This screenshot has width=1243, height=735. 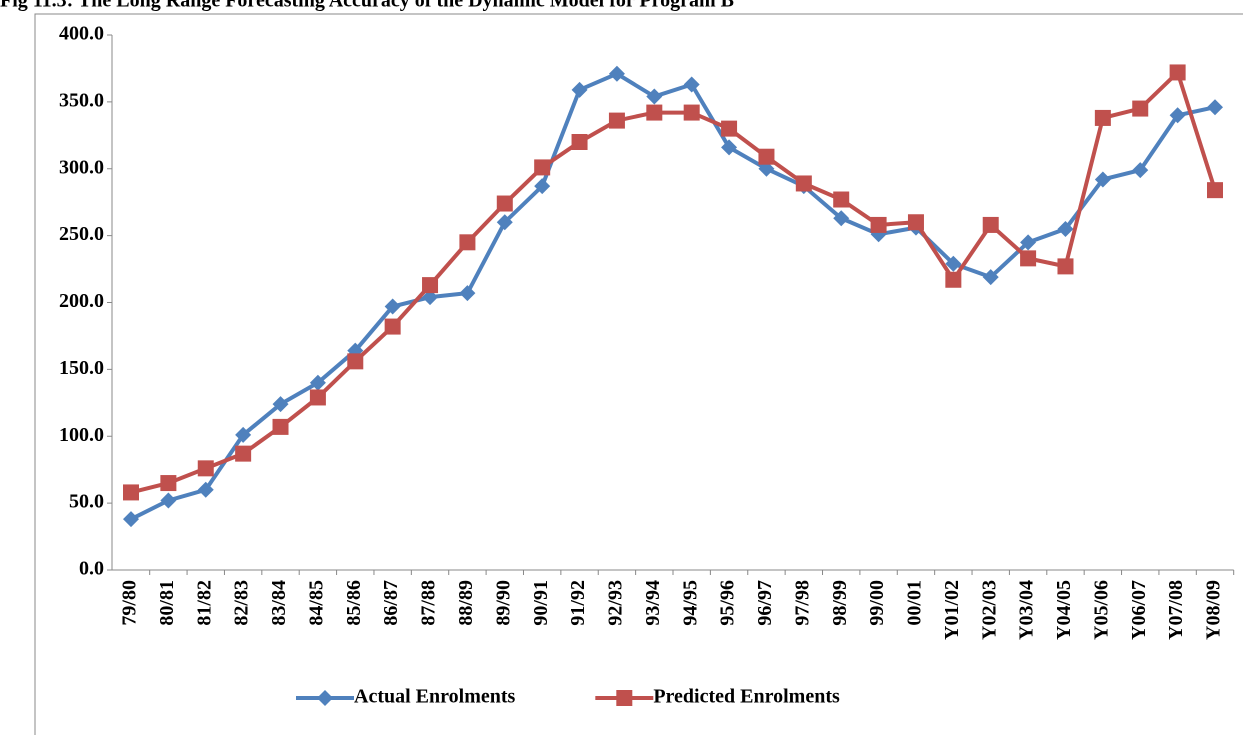 What do you see at coordinates (130, 603) in the screenshot?
I see `x-tick-label: 79/80` at bounding box center [130, 603].